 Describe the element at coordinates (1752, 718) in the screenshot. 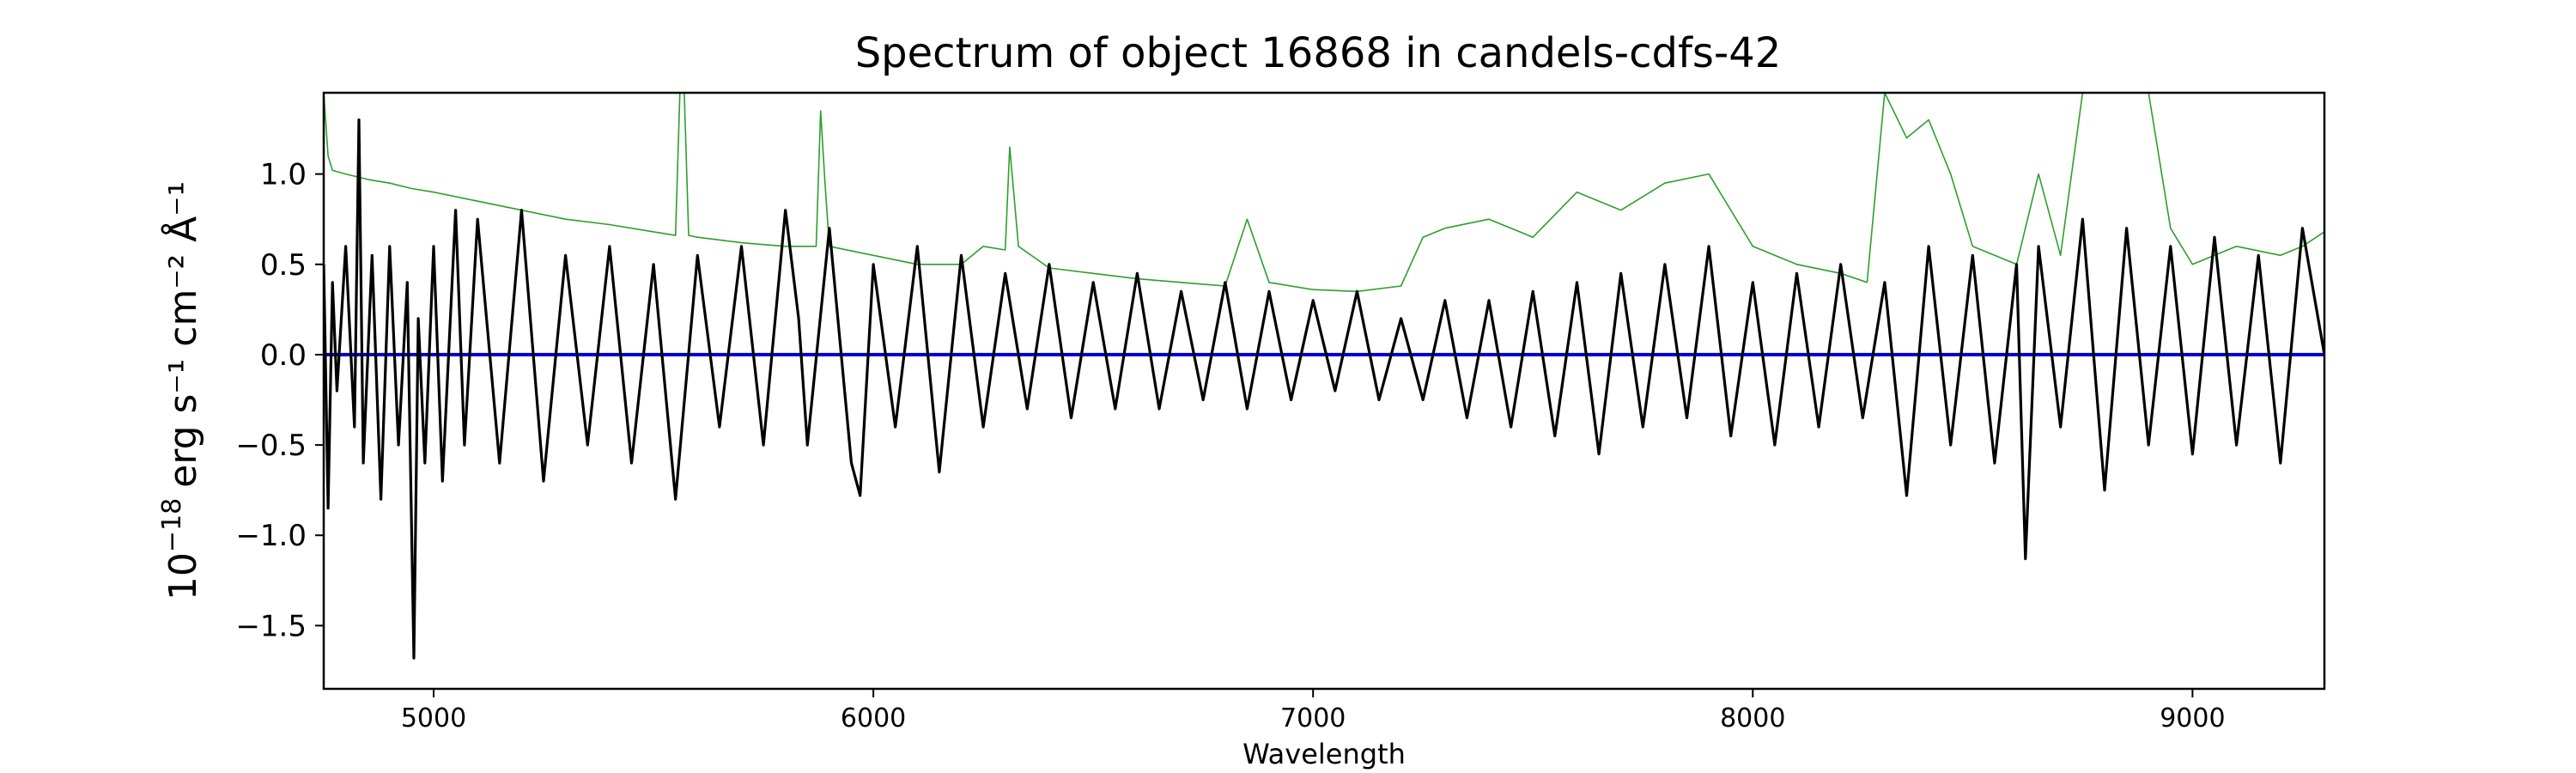

I see `x-tick-label: 8000` at that location.